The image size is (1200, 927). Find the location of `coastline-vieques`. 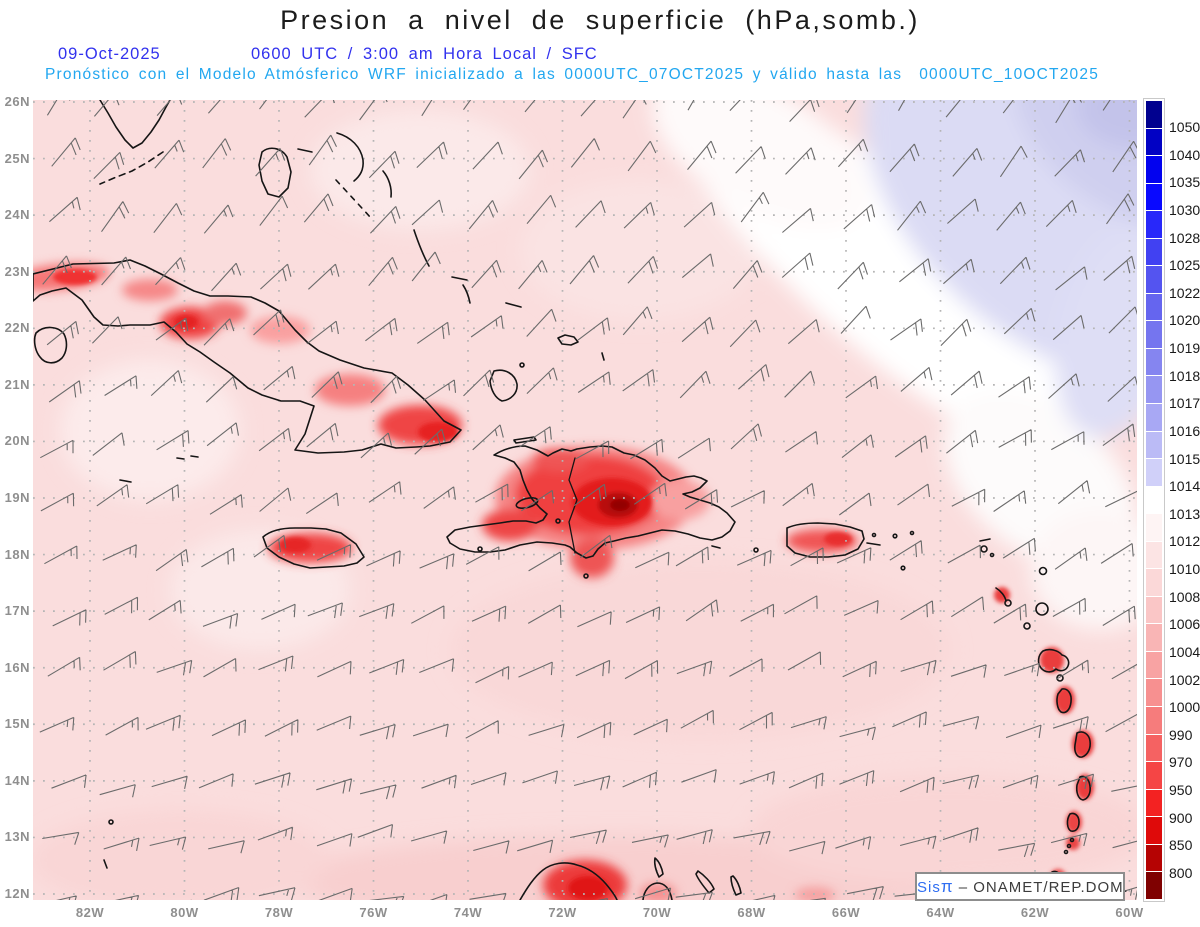

coastline-vieques is located at coordinates (873, 544).